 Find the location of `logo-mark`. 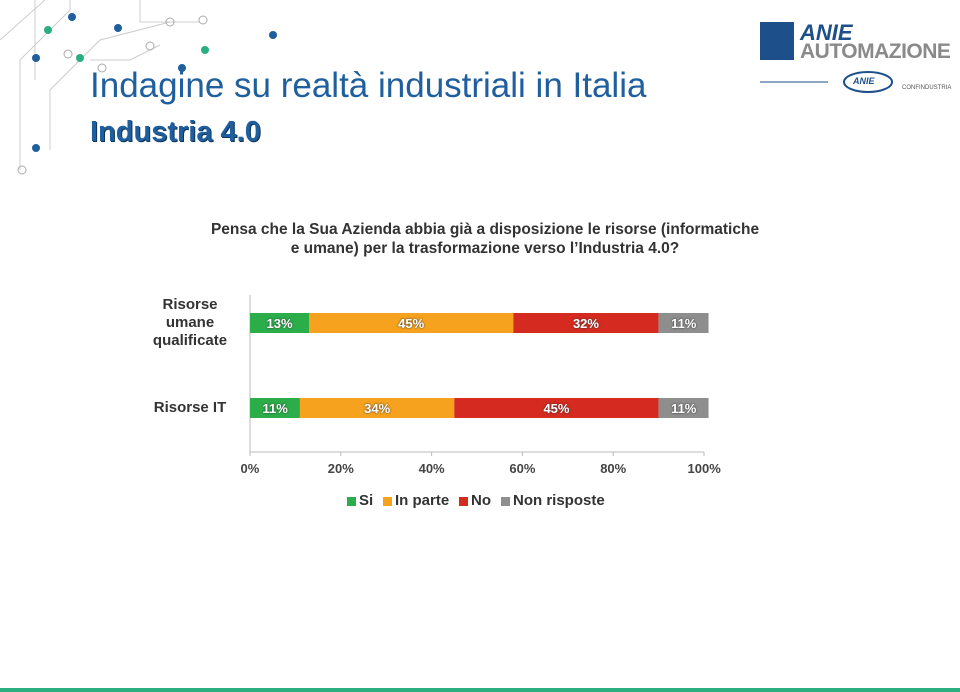

logo-mark is located at coordinates (826, 57).